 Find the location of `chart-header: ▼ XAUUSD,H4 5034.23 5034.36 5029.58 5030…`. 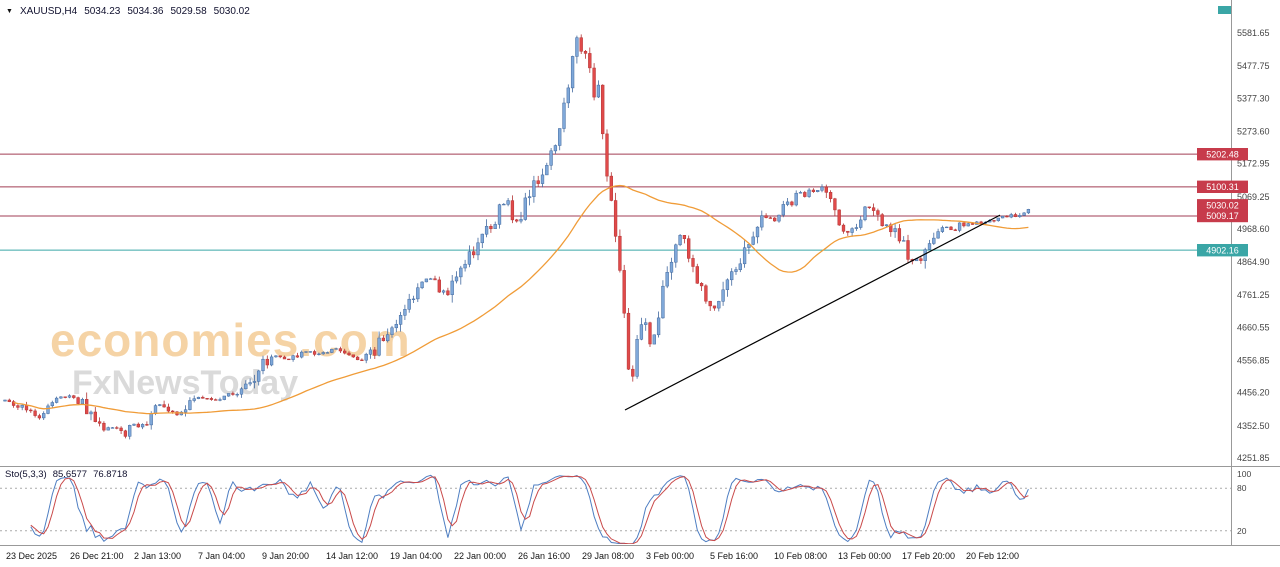

chart-header: ▼ XAUUSD,H4 5034.23 5034.36 5029.58 5030… is located at coordinates (128, 11).